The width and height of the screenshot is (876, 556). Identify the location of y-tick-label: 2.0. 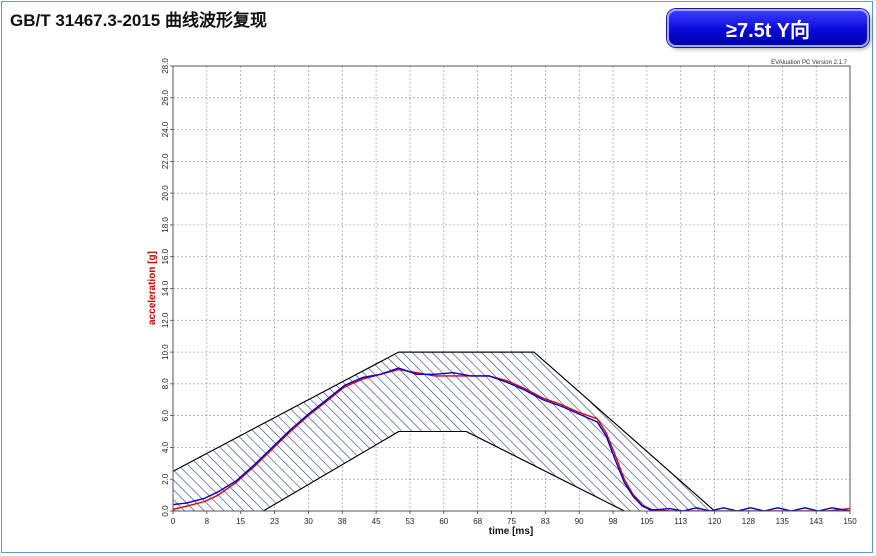
(165, 479).